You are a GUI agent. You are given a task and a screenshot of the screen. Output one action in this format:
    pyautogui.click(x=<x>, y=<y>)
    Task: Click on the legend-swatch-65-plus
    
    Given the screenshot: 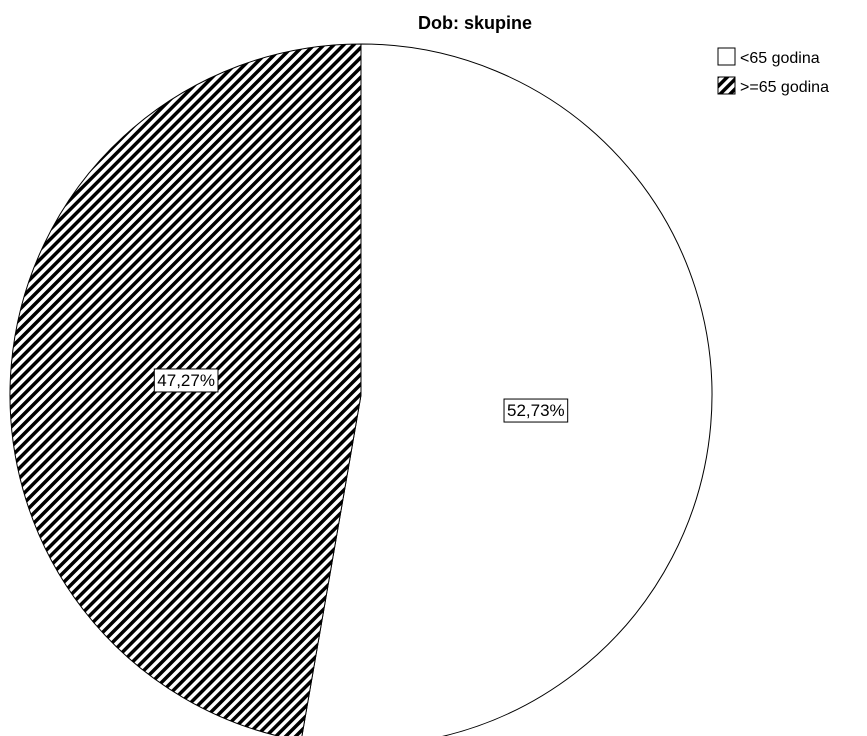 What is the action you would take?
    pyautogui.click(x=726, y=85)
    